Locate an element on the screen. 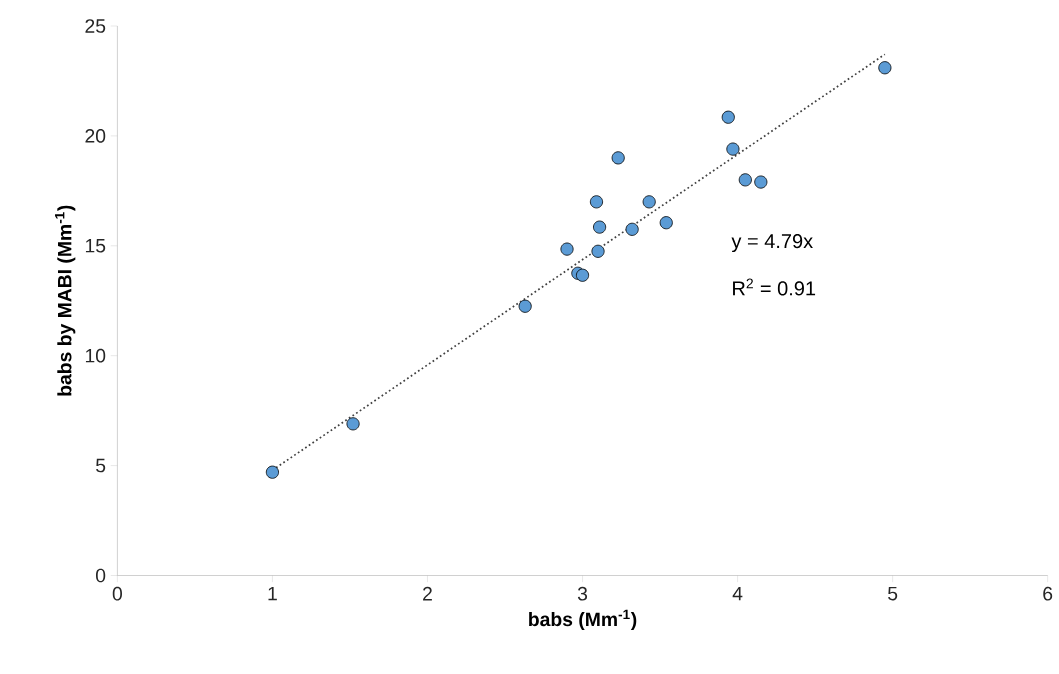  x-tick-label: 3 is located at coordinates (582, 594).